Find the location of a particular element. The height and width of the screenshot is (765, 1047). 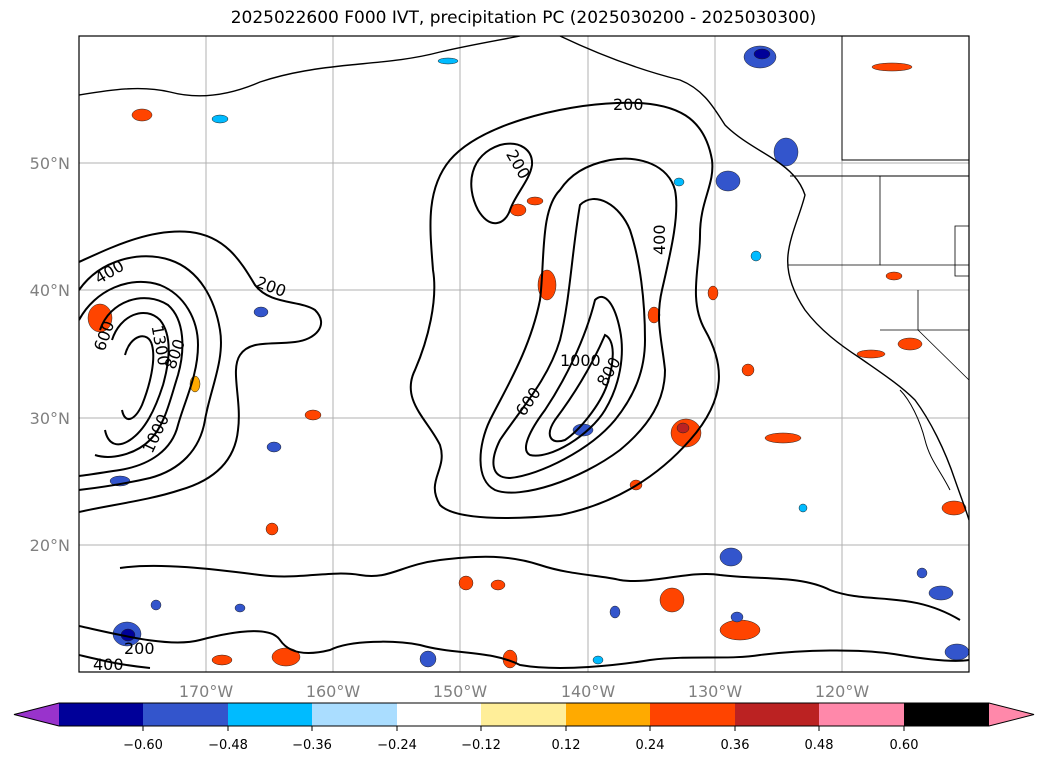

lon-tick-120w: 120°W is located at coordinates (842, 691).